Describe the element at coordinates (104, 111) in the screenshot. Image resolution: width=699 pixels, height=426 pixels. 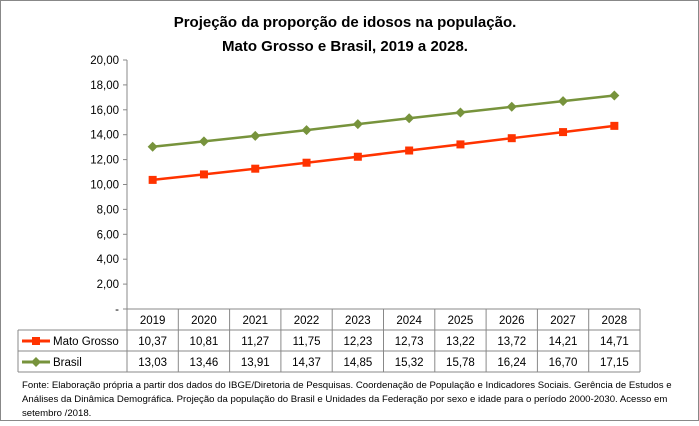
I see `y-tick-label: 16,00` at that location.